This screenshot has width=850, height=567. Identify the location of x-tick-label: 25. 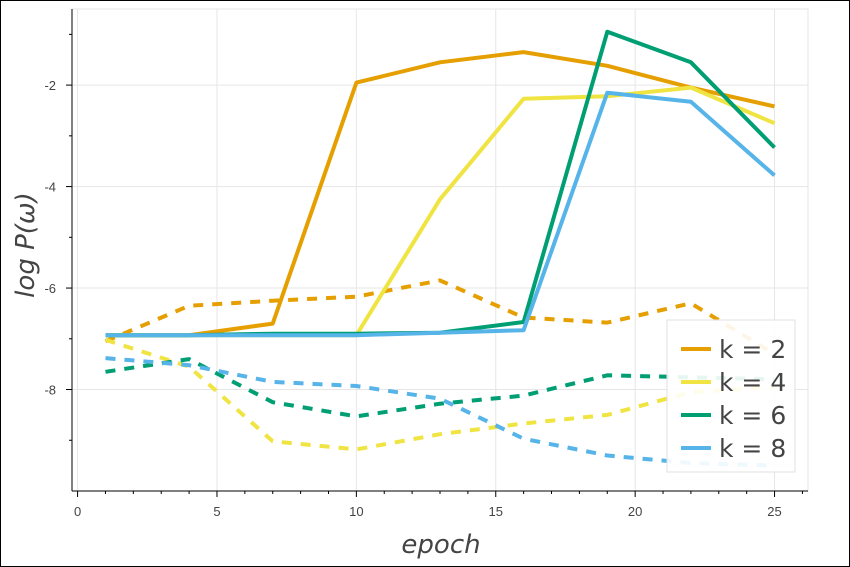
(774, 511).